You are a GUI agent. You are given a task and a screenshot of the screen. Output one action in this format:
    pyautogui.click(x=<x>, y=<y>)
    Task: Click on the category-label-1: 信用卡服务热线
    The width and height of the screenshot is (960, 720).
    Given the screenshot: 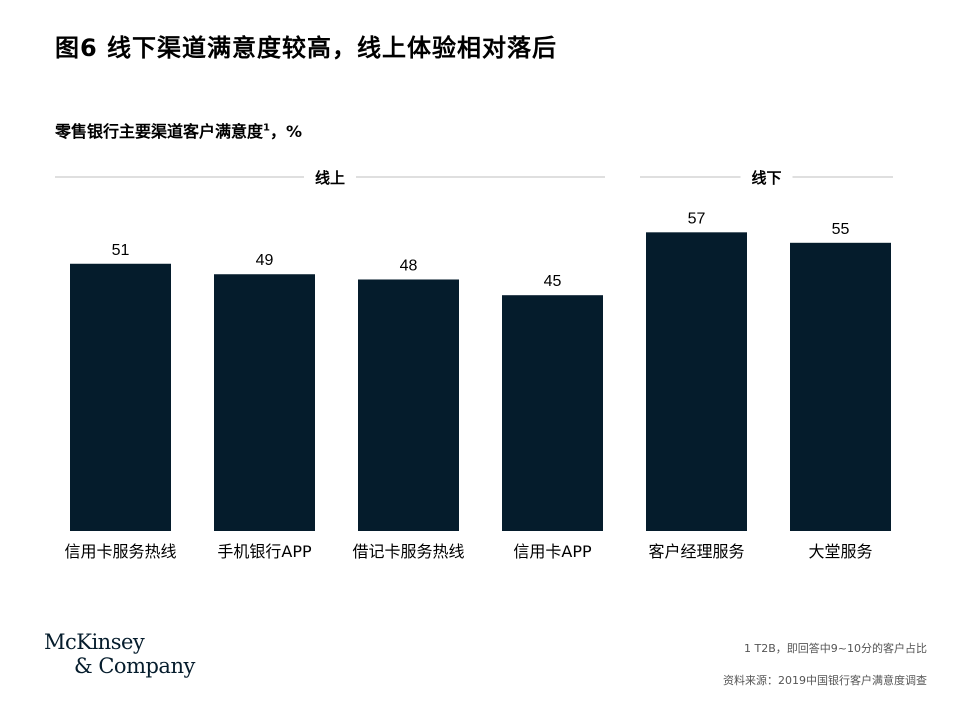 What is the action you would take?
    pyautogui.click(x=120, y=551)
    